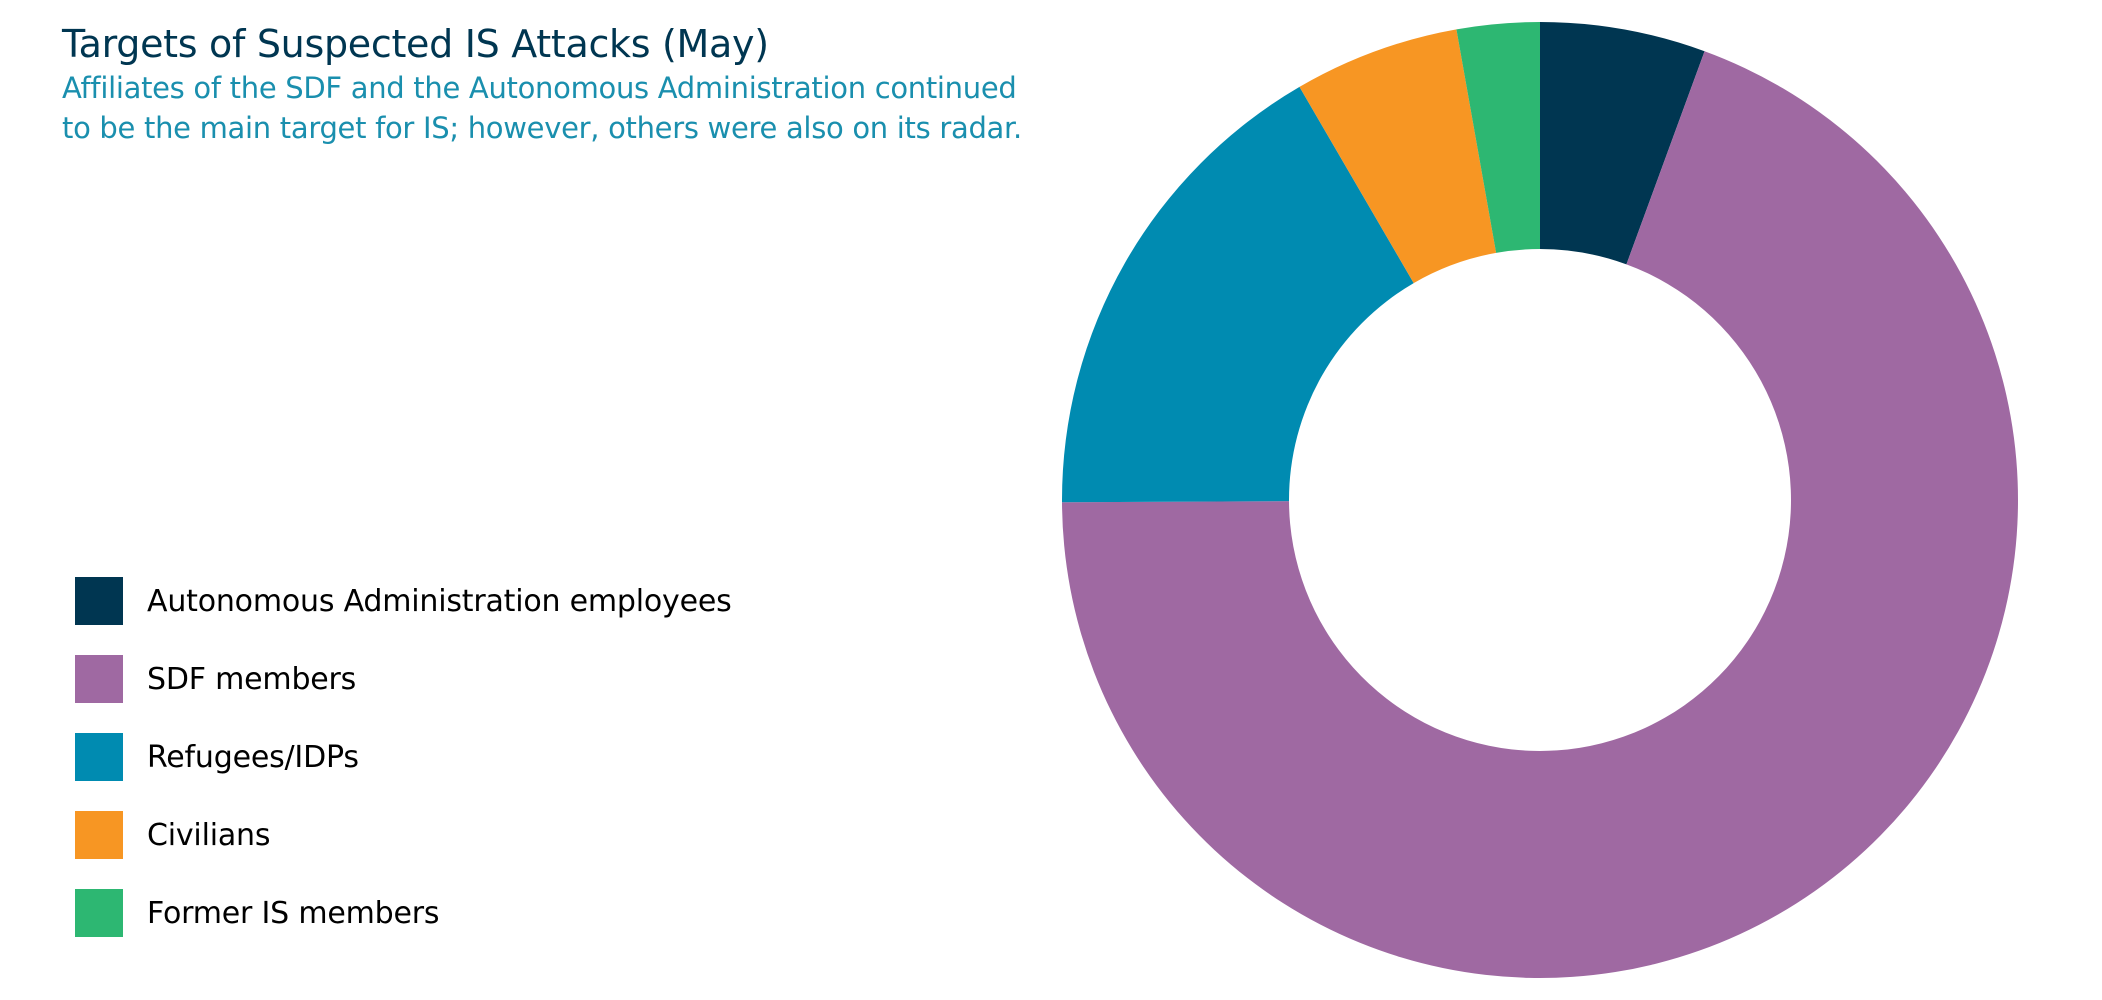  I want to click on legend-item-sdf-members: SDF members, so click(215, 679).